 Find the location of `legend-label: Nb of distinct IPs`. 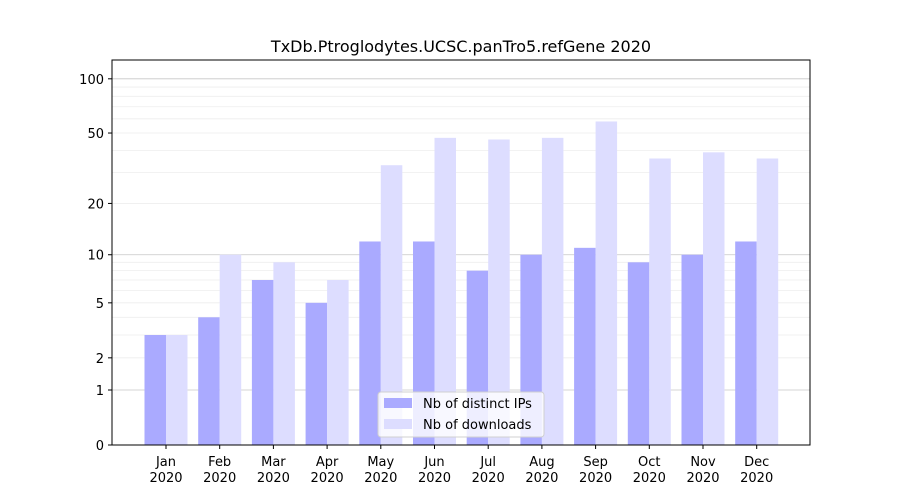

legend-label: Nb of distinct IPs is located at coordinates (477, 404).